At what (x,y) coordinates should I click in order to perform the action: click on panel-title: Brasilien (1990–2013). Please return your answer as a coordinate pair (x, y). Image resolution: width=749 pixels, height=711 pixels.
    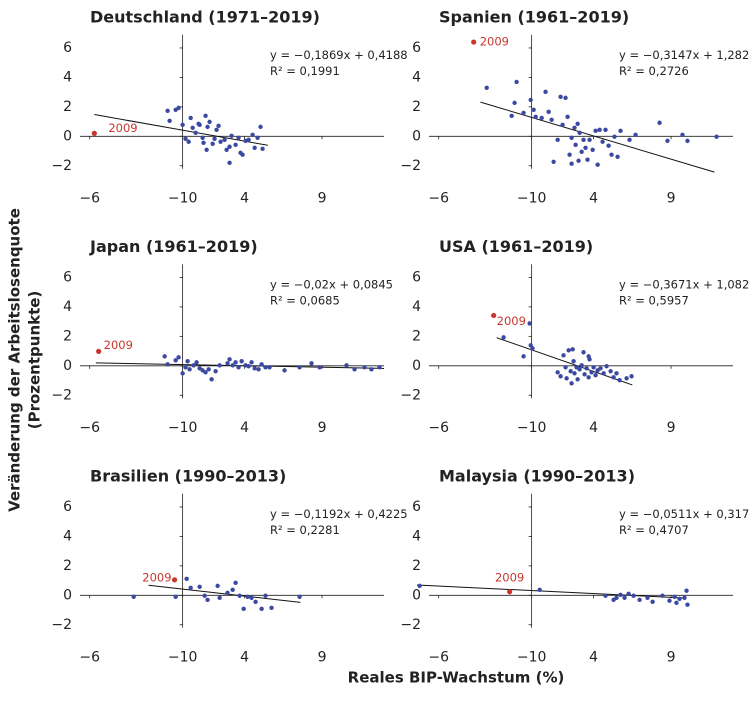
    Looking at the image, I should click on (188, 476).